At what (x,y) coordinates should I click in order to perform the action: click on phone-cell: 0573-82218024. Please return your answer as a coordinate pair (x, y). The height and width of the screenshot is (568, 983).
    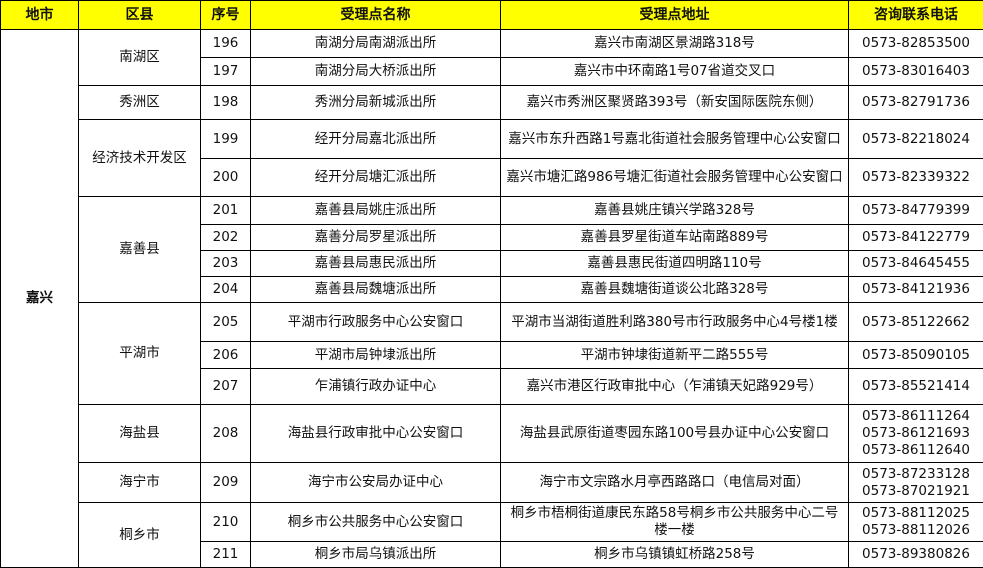
    Looking at the image, I should click on (916, 139).